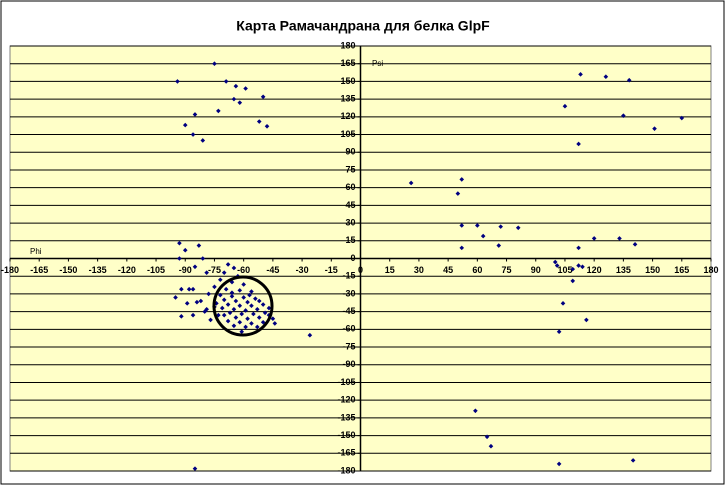 The image size is (726, 491). Describe the element at coordinates (156, 270) in the screenshot. I see `x-tick-label: -105` at that location.